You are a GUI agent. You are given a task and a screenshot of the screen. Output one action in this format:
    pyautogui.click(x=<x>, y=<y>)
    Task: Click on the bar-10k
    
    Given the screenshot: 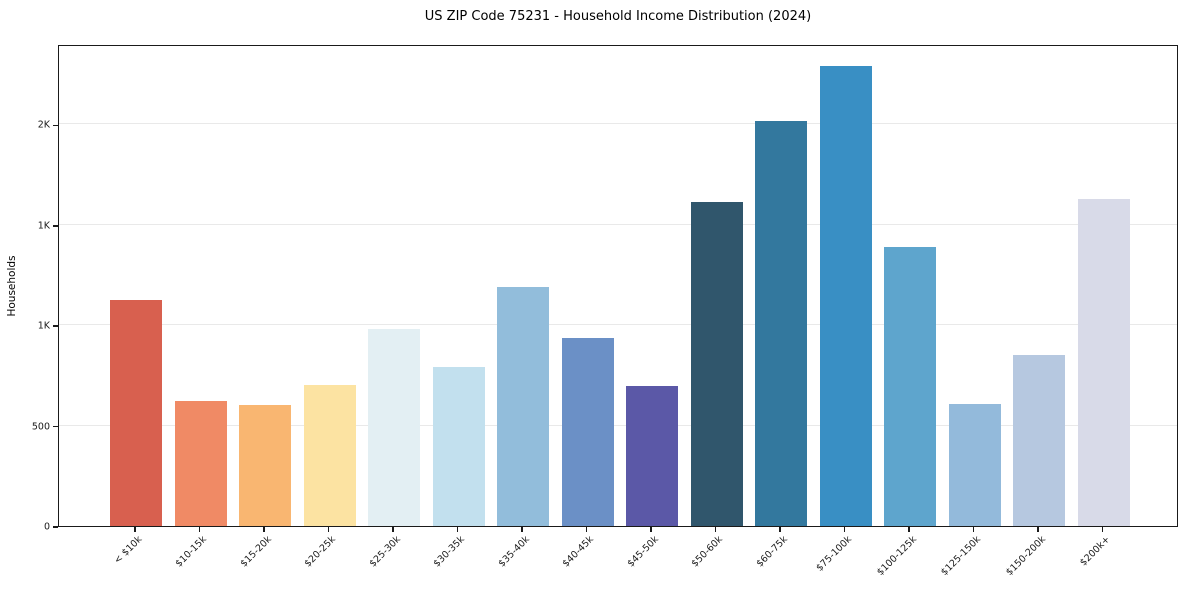 What is the action you would take?
    pyautogui.click(x=136, y=413)
    